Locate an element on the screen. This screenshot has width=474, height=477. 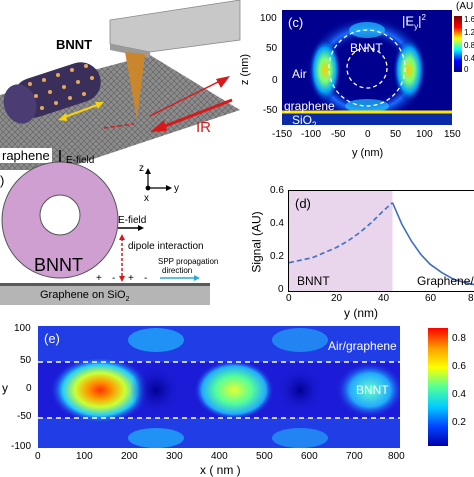
efield-side: E-field is located at coordinates (132, 220).